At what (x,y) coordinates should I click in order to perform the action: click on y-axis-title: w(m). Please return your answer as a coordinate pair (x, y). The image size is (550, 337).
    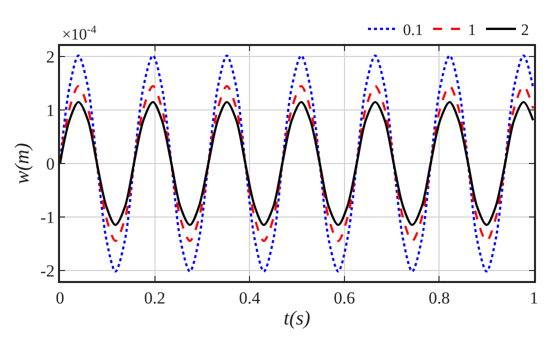
    Looking at the image, I should click on (22, 163).